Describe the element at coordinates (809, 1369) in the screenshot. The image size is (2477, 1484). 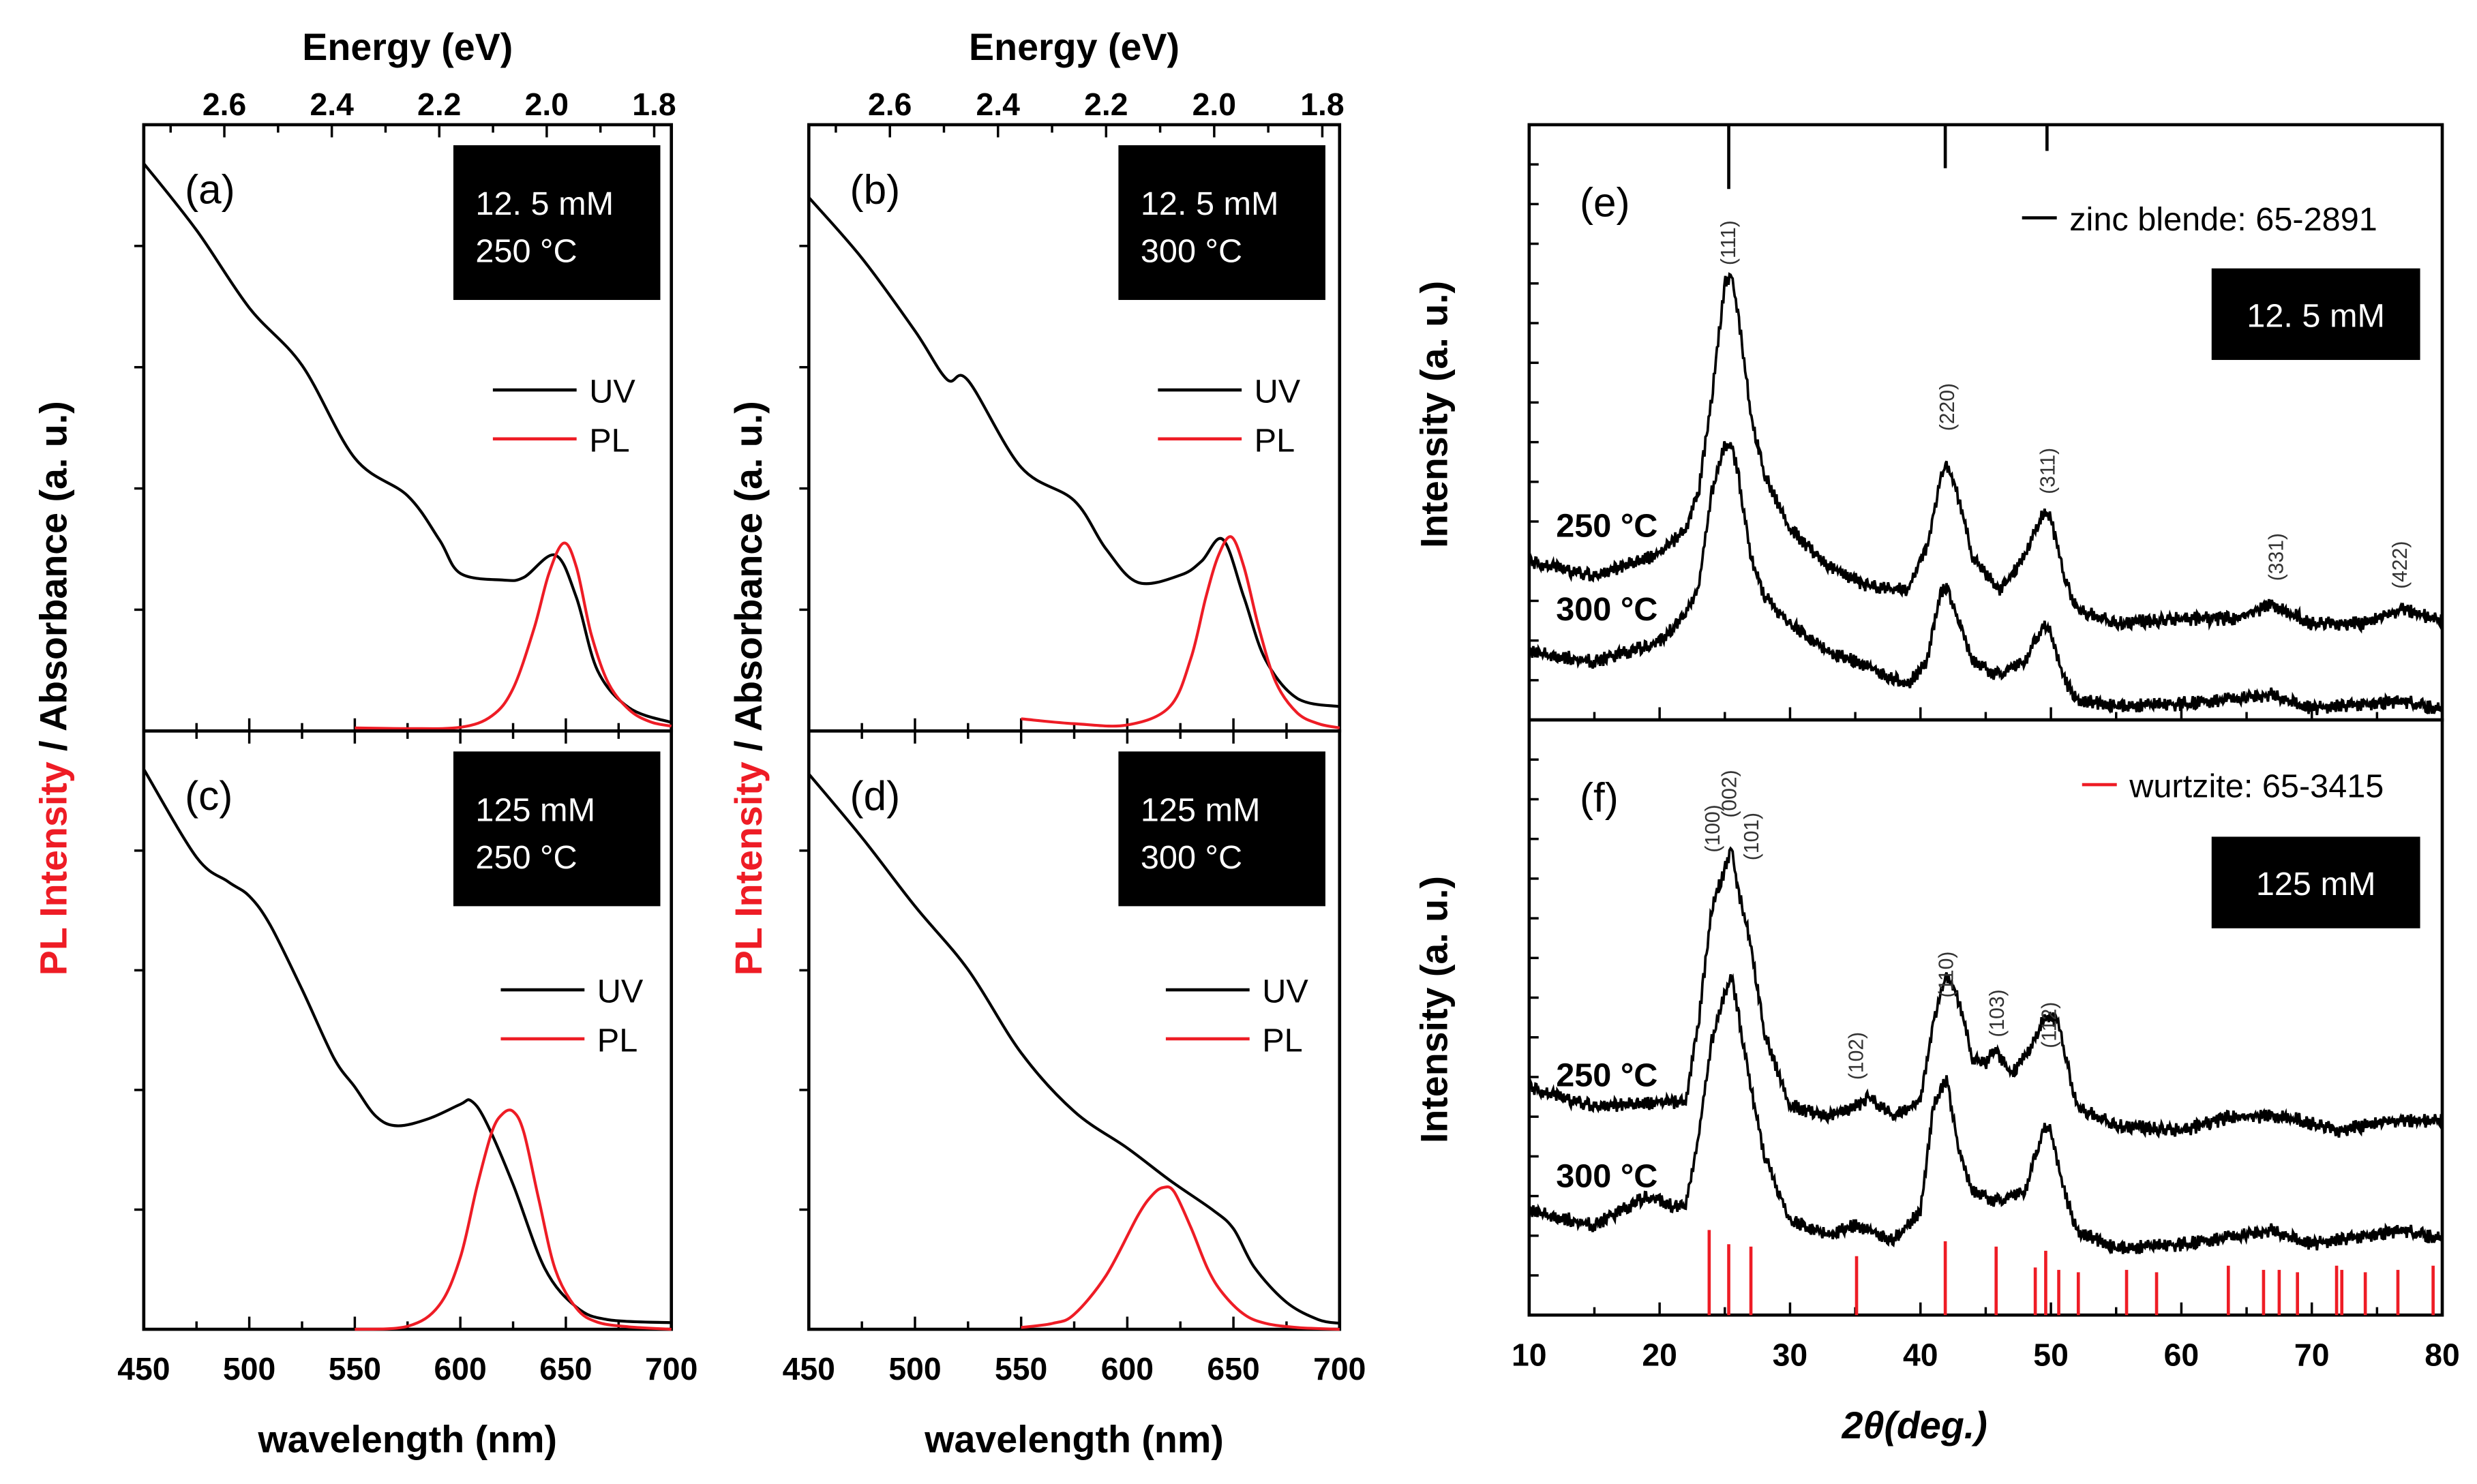
I see `x-tick-label: 450` at that location.